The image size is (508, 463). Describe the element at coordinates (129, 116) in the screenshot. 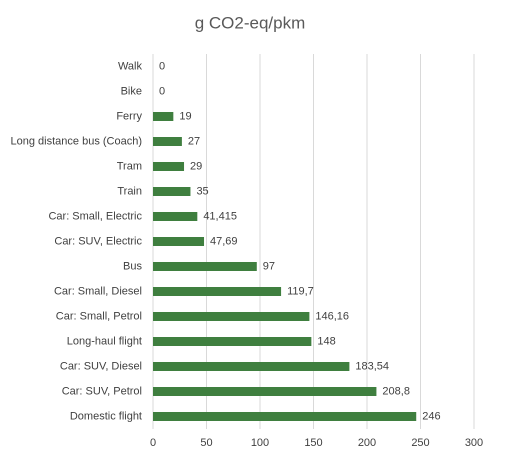

I see `y-tick-label: Ferry` at that location.